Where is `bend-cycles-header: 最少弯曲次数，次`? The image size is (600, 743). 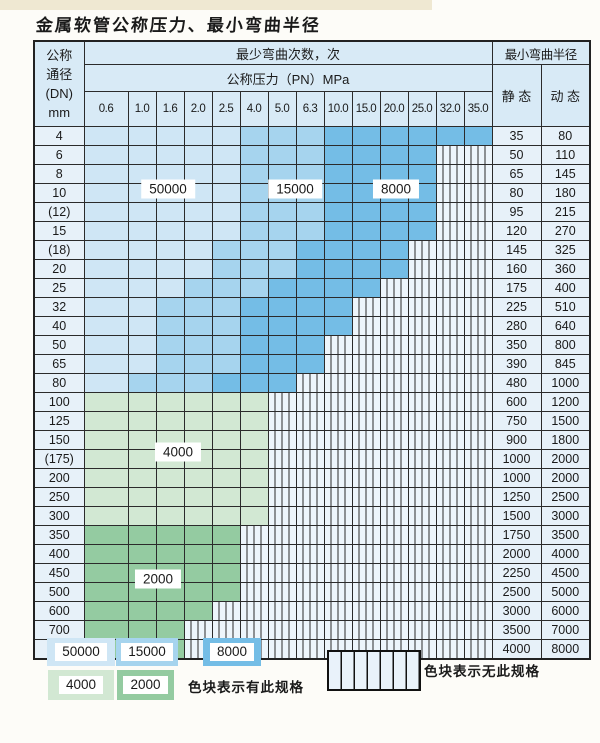
bend-cycles-header: 最少弯曲次数，次 is located at coordinates (288, 52).